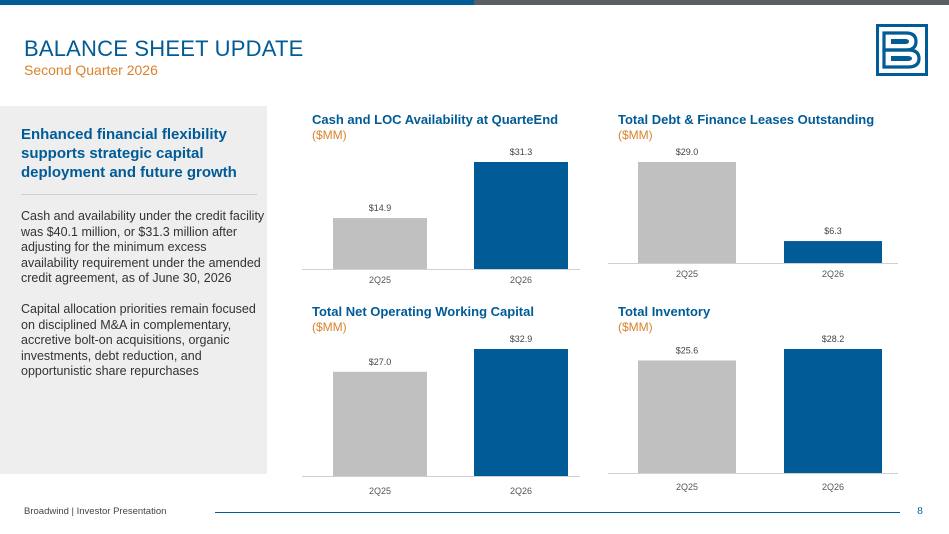 The height and width of the screenshot is (534, 949). Describe the element at coordinates (441, 415) in the screenshot. I see `chart-plot: $27.0 2Q25 $32.9 2Q26` at that location.